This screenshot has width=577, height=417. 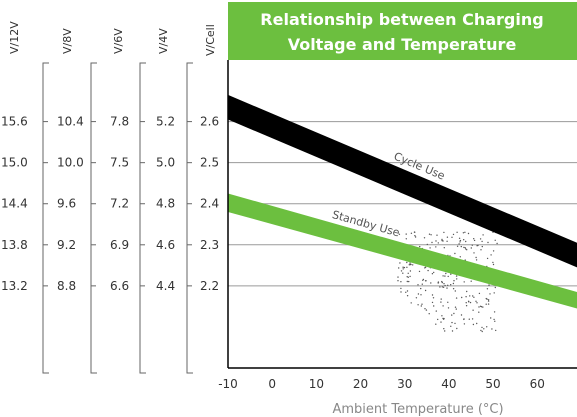 What do you see at coordinates (163, 41) in the screenshot?
I see `axis-label-4v: V/4V` at bounding box center [163, 41].